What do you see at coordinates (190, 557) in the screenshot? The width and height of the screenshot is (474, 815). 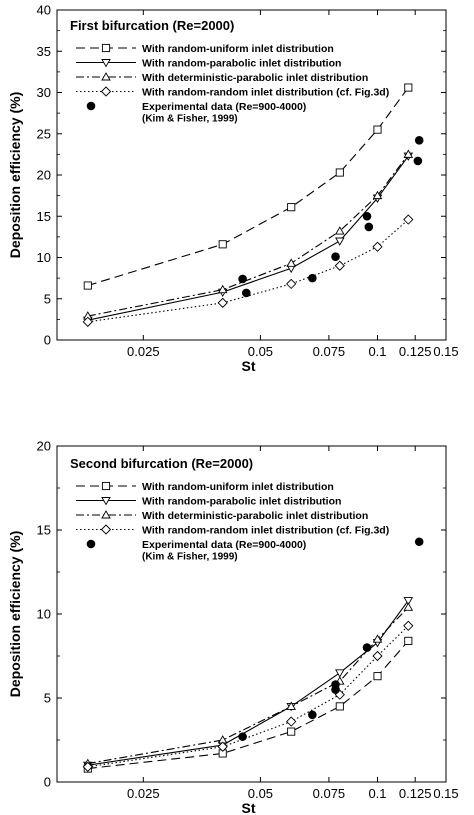 I see `legend-note: (Kim & Fisher, 1999)` at bounding box center [190, 557].